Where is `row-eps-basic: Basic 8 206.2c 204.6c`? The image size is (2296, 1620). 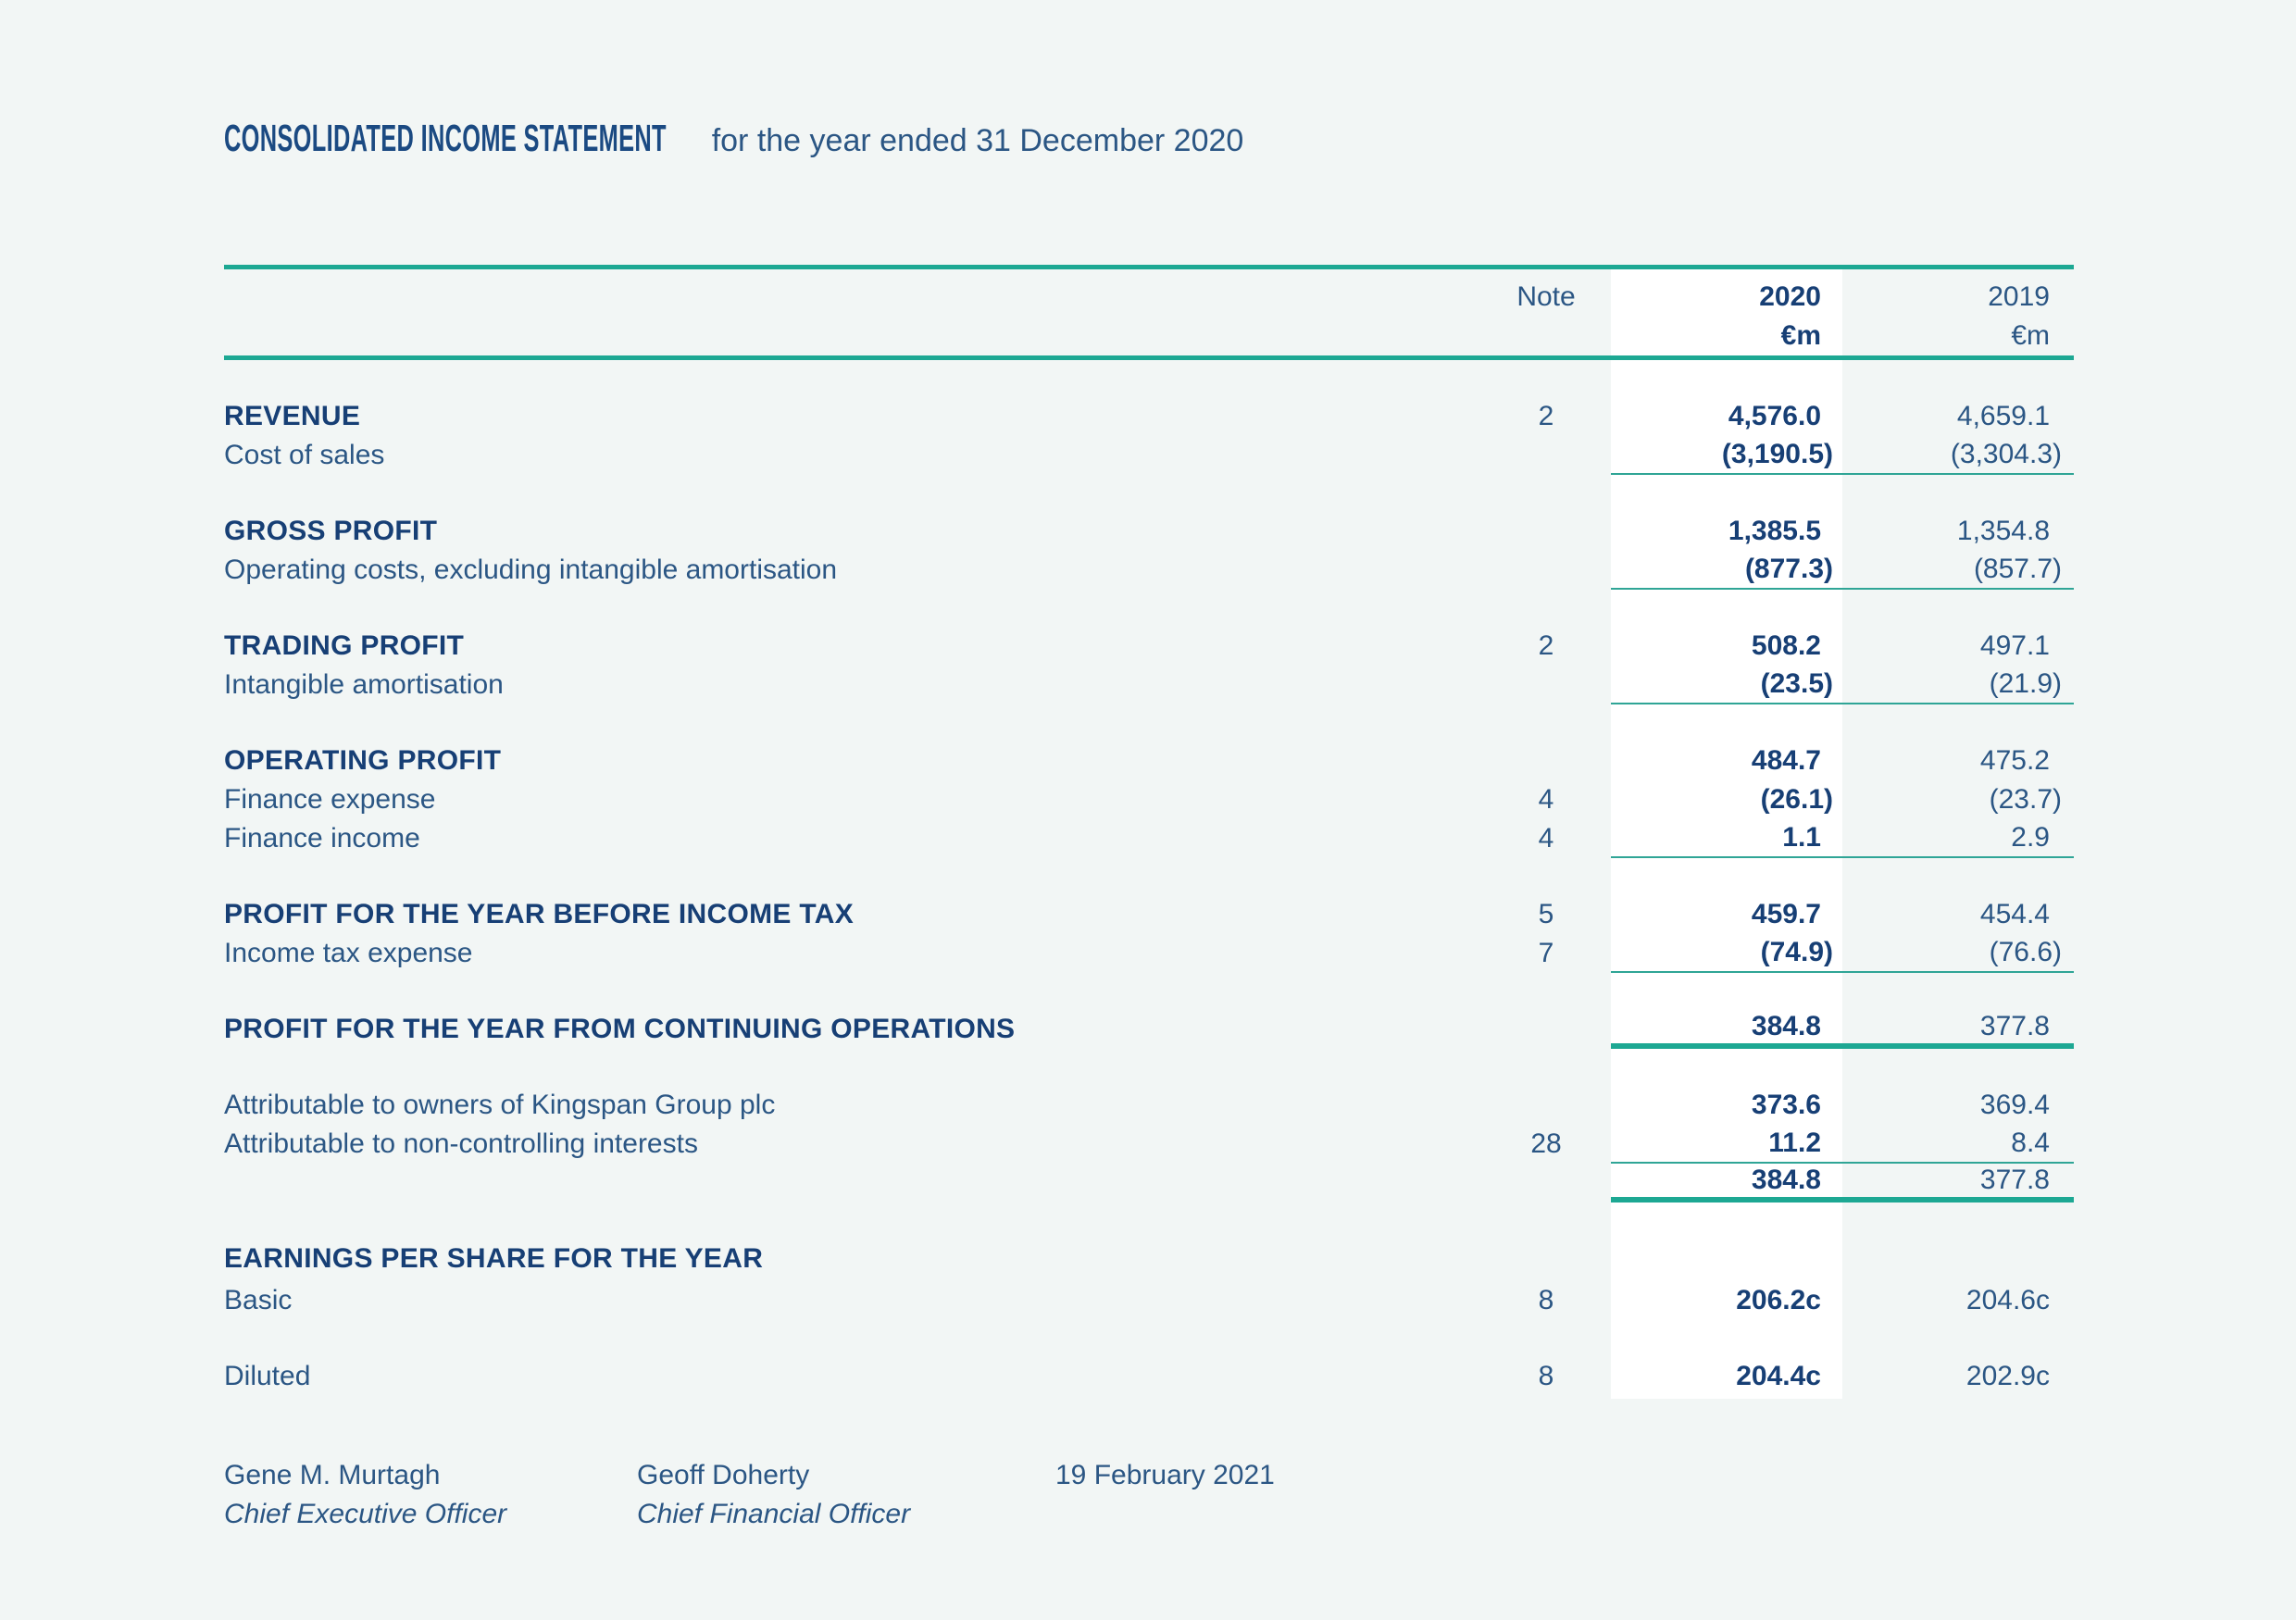 row-eps-basic: Basic 8 206.2c 204.6c is located at coordinates (1149, 1300).